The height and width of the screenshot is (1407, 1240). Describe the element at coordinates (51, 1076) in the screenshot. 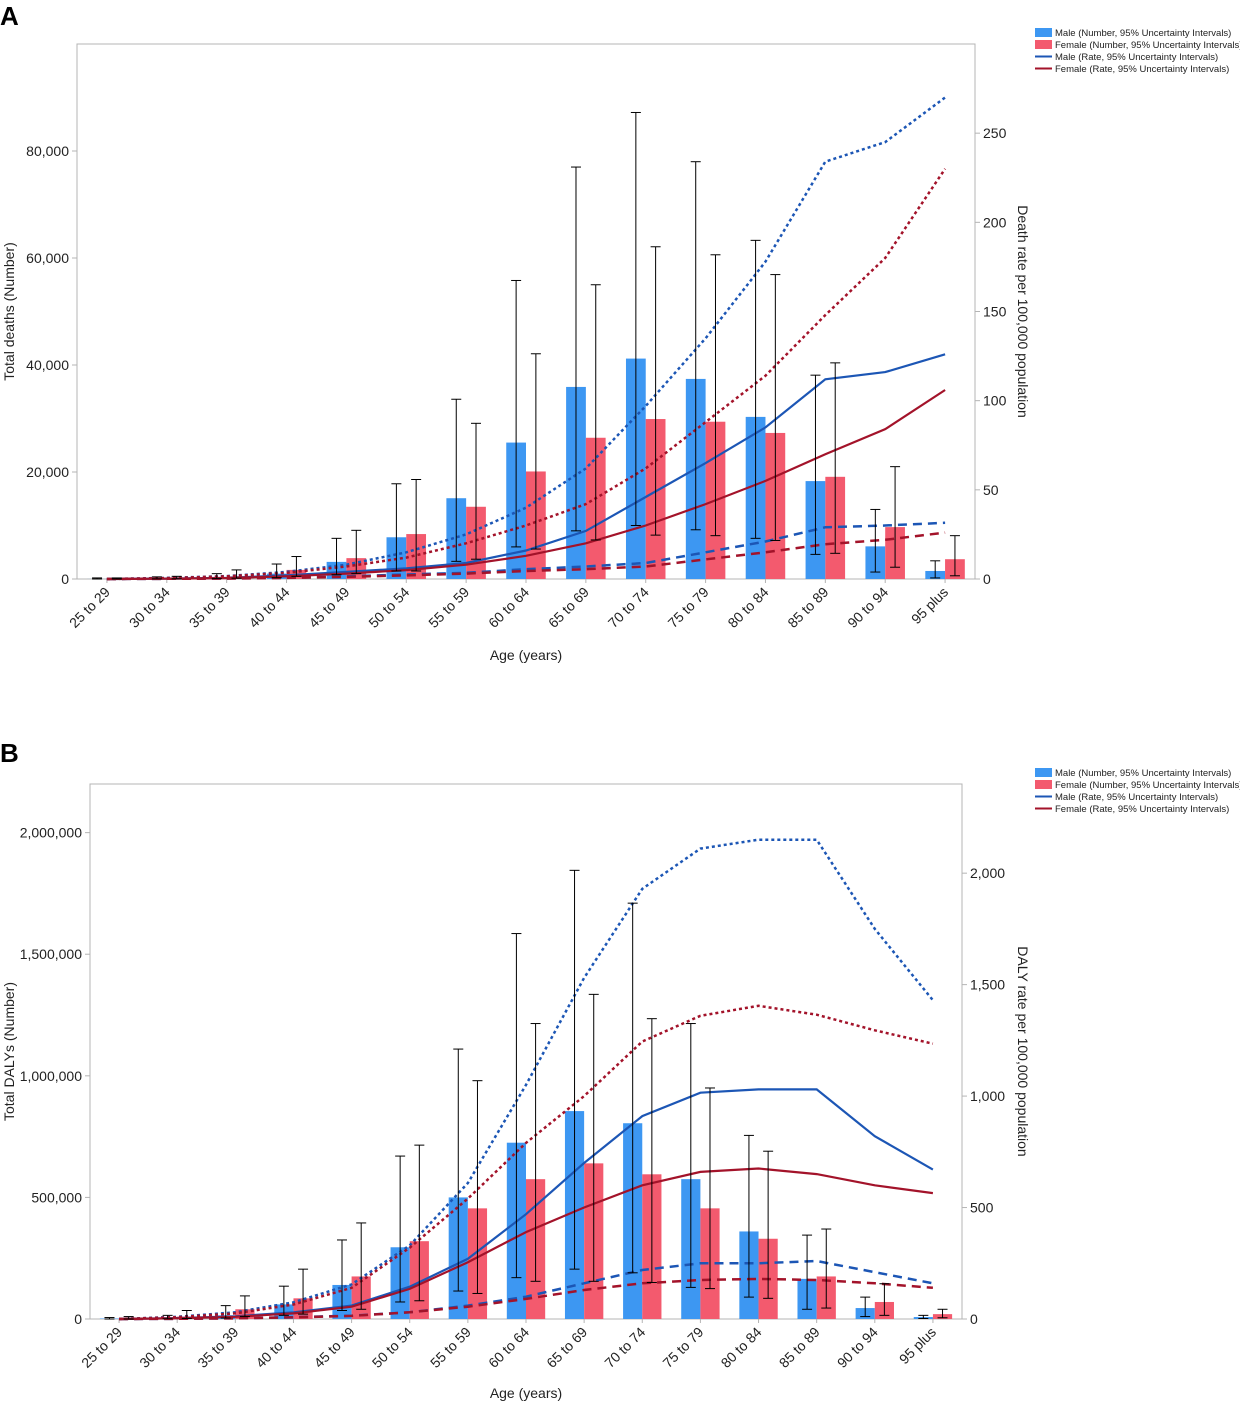

I see `y-tick-label: 1,000,000` at that location.